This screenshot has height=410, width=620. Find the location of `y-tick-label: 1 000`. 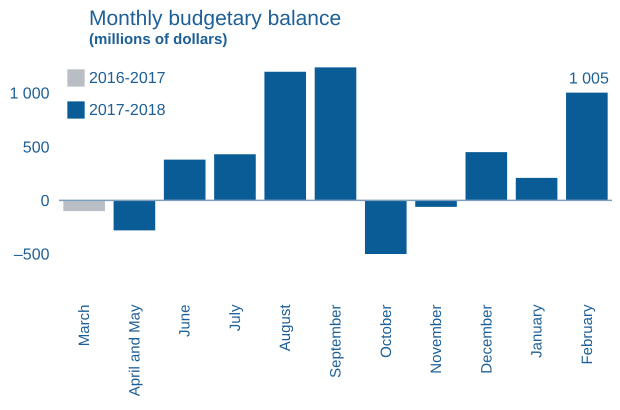

y-tick-label: 1 000 is located at coordinates (29, 94).